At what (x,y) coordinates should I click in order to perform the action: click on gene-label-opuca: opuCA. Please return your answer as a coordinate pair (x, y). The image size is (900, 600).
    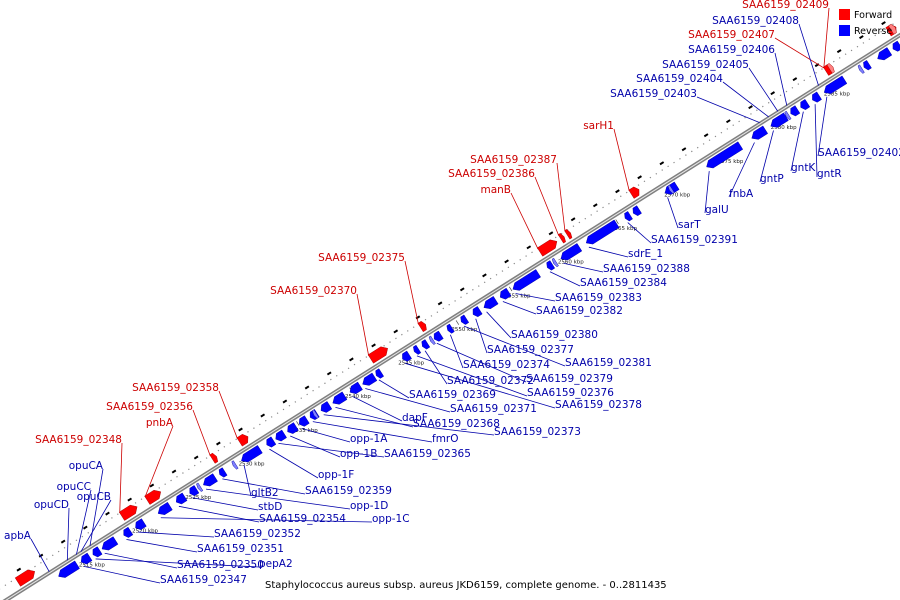
    Looking at the image, I should click on (86, 466).